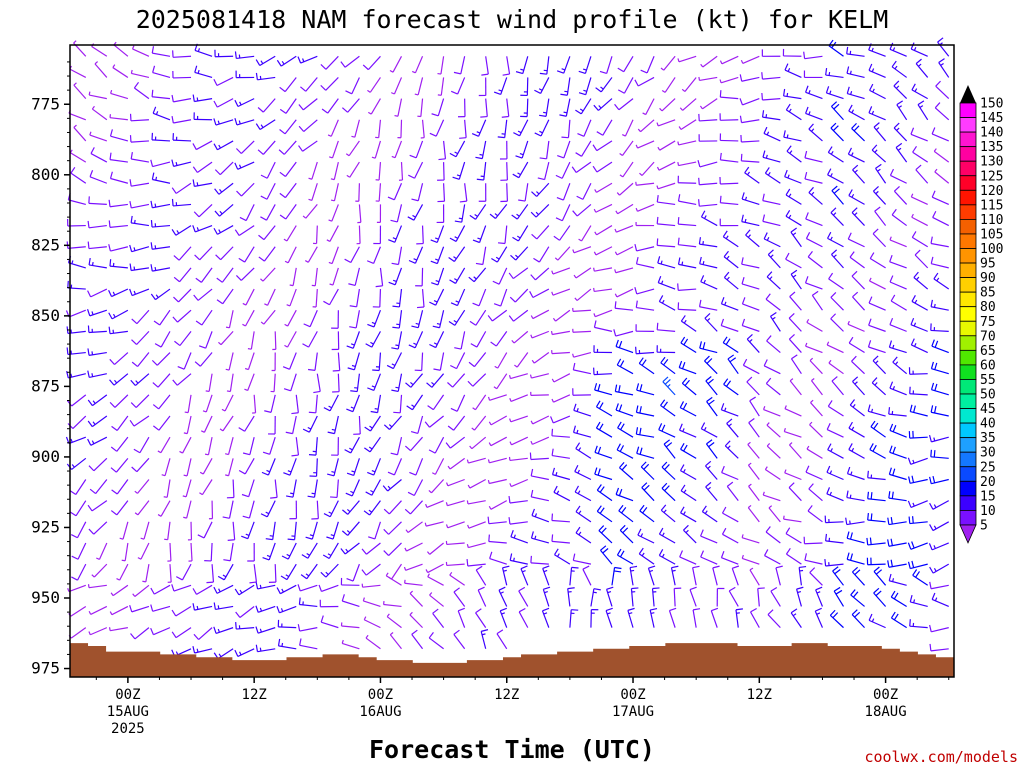 The width and height of the screenshot is (1024, 768). I want to click on y-axis: 775 800 825 850 875 900 925 950 975, so click(50, 369).